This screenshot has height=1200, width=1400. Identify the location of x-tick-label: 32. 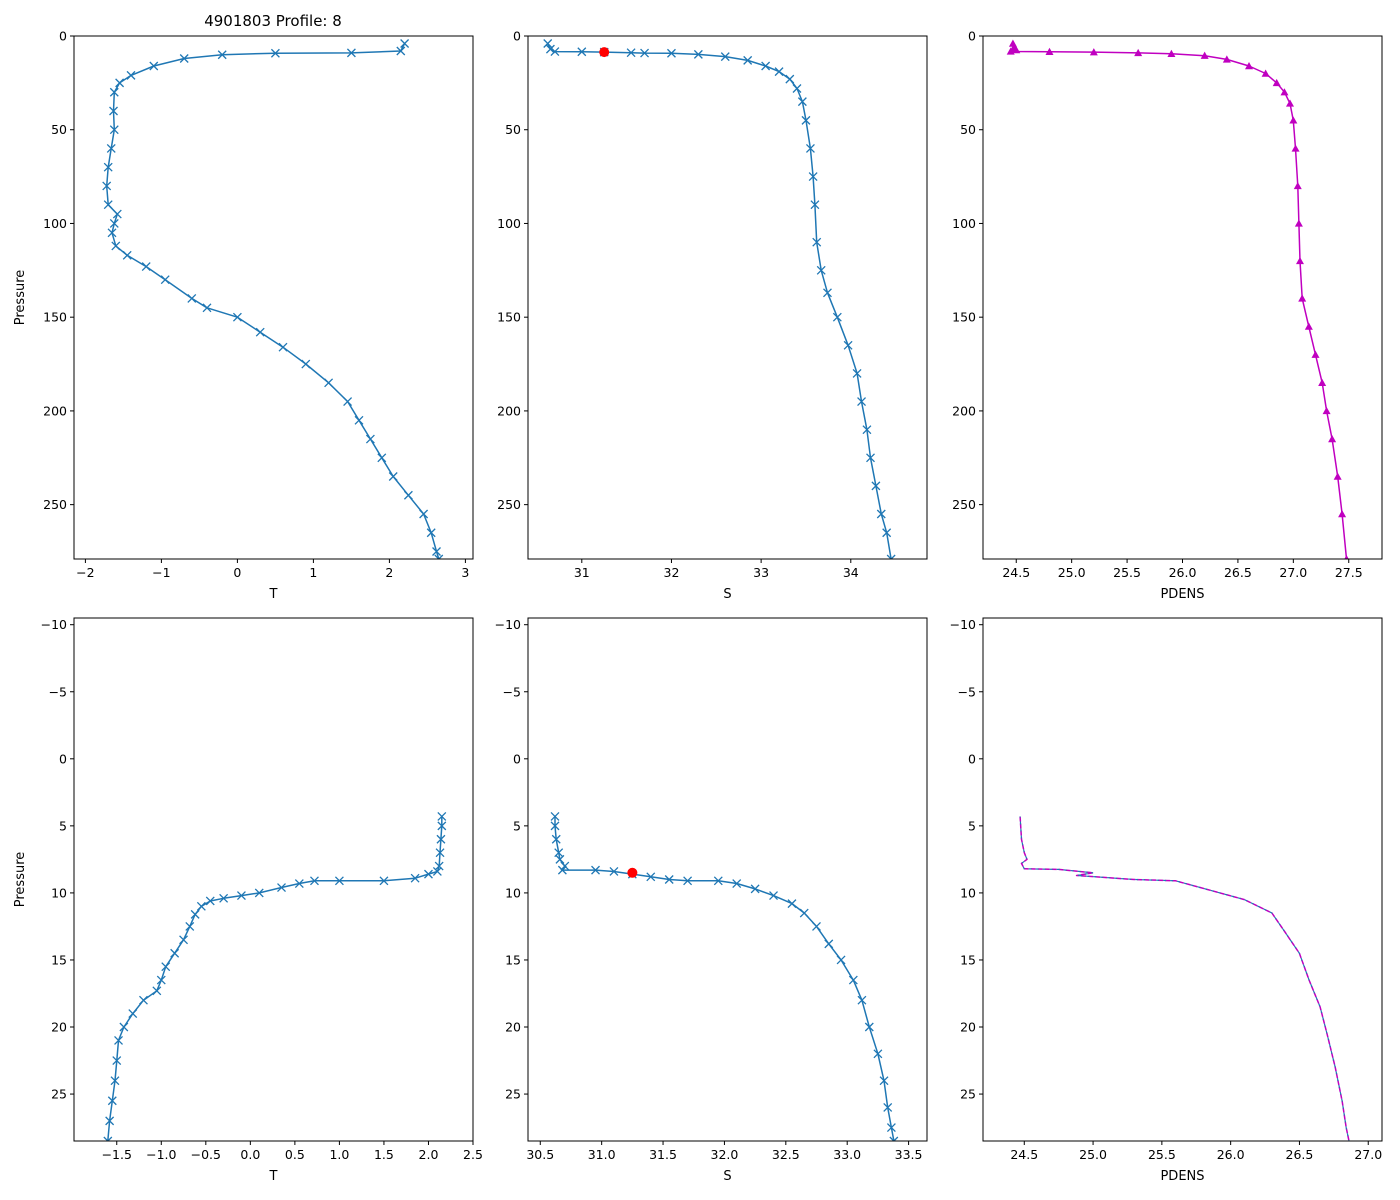
(672, 572).